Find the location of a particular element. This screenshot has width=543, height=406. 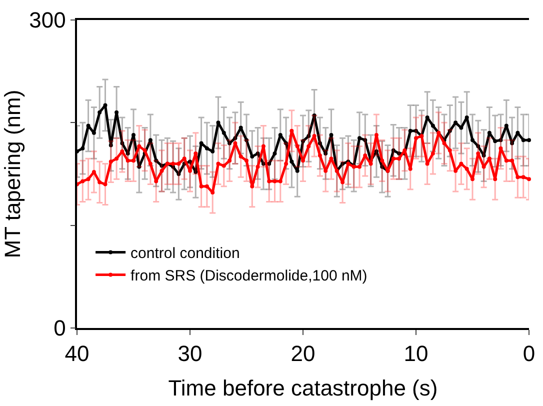

x-axis-title: Time before catastrophe (s) is located at coordinates (303, 388).